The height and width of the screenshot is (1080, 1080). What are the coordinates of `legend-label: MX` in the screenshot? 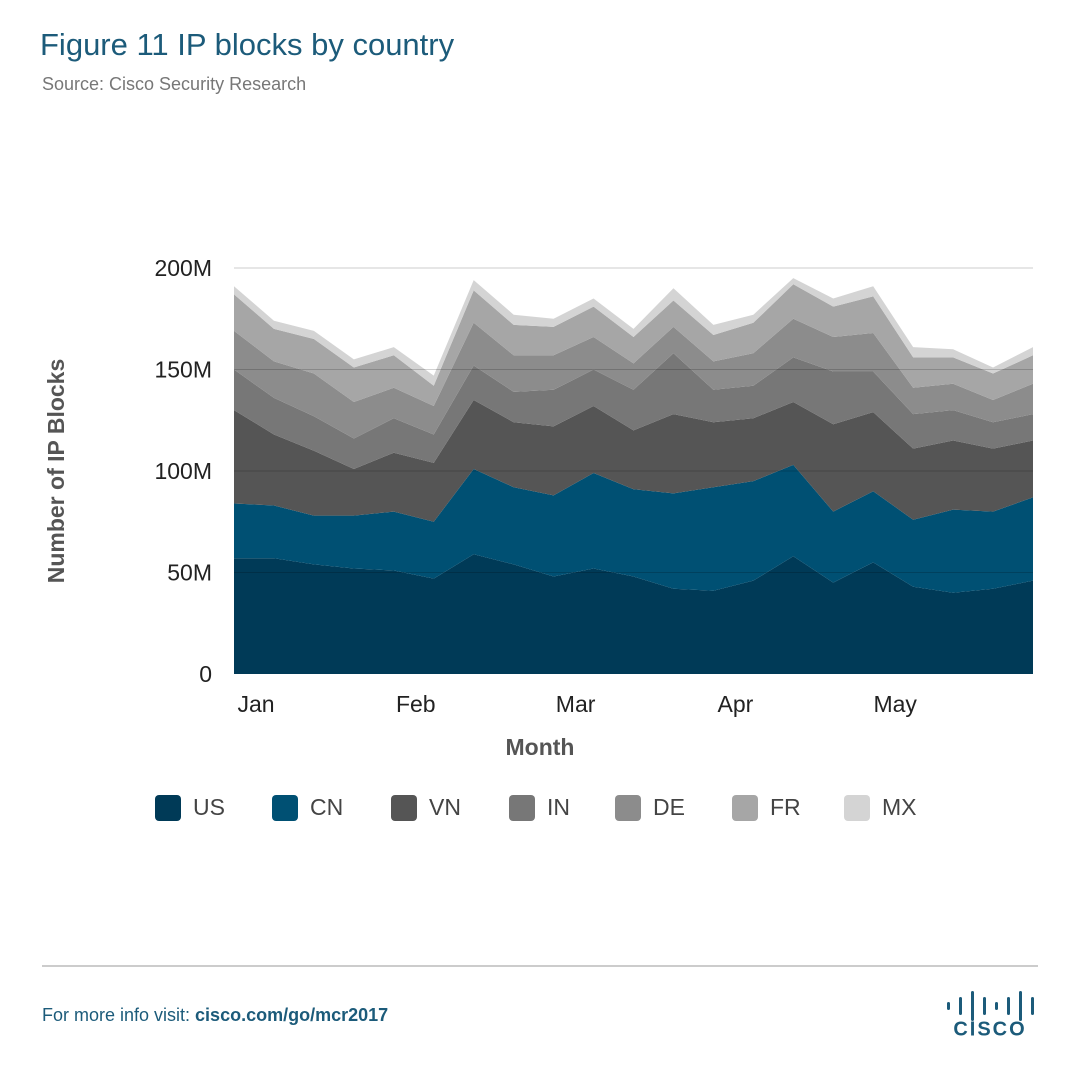 It's located at (899, 807).